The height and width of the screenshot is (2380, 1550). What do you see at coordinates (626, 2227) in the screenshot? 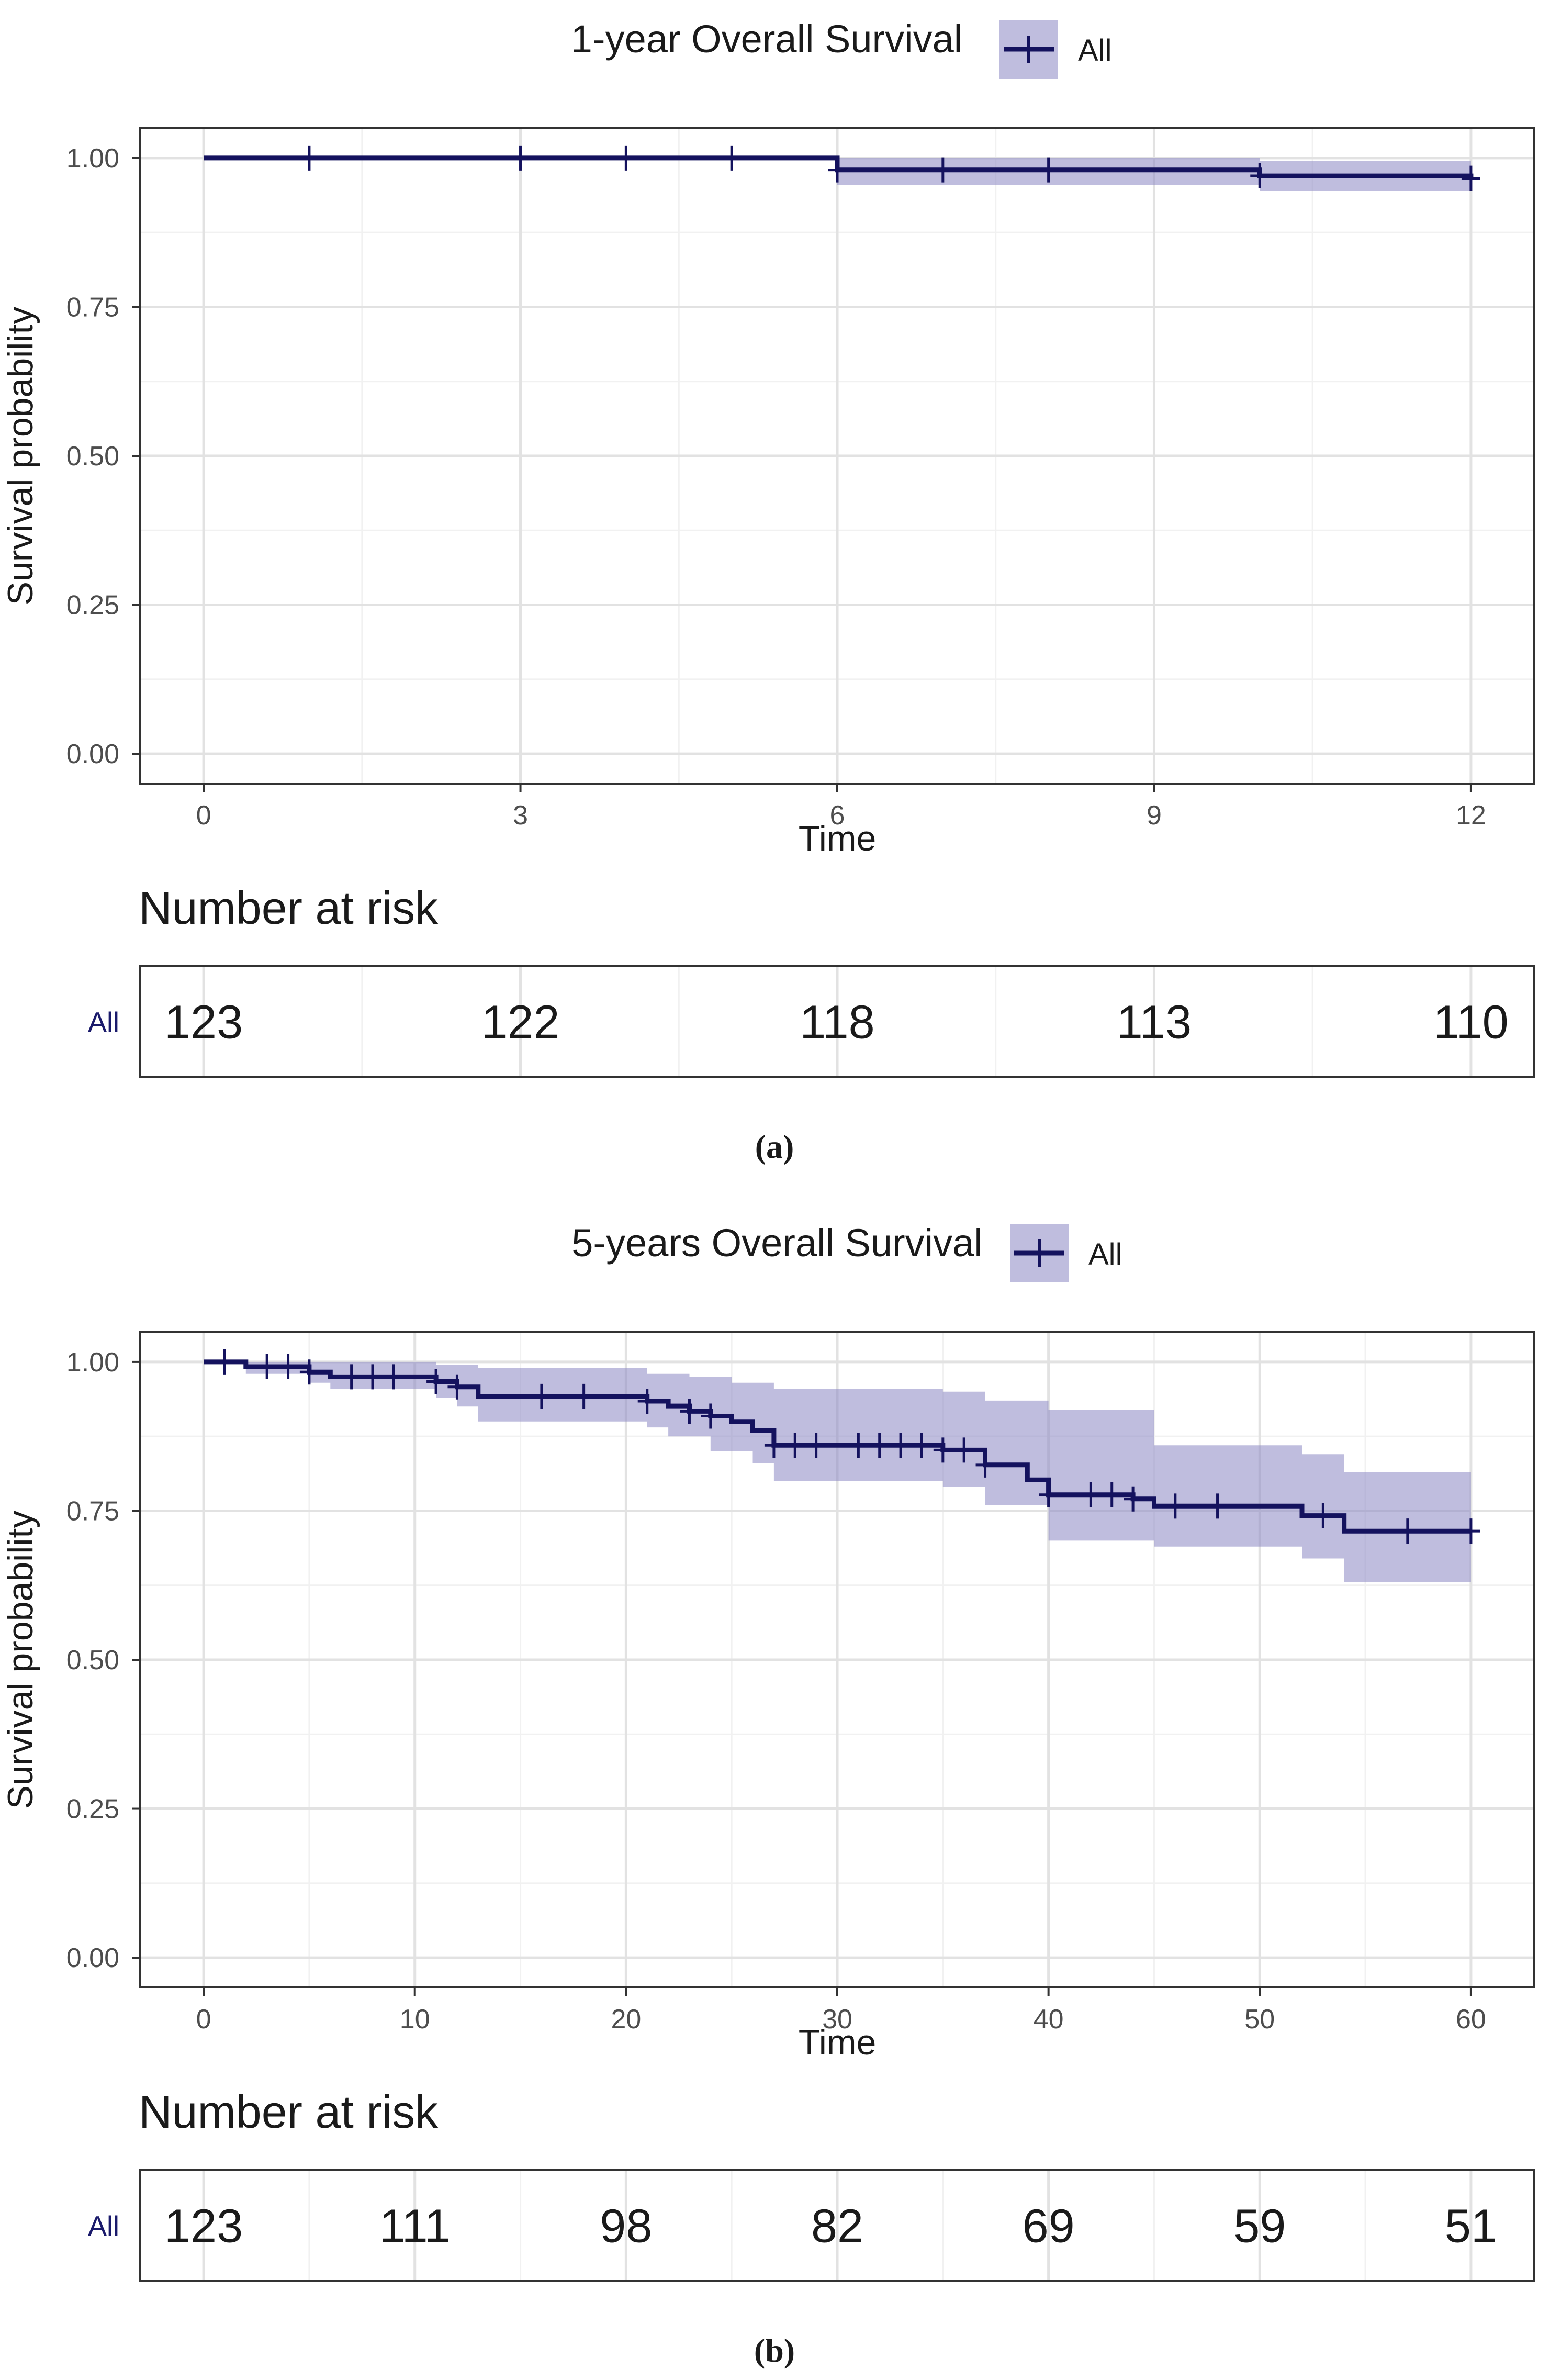
I see `chart-b-risk-count: 98` at bounding box center [626, 2227].